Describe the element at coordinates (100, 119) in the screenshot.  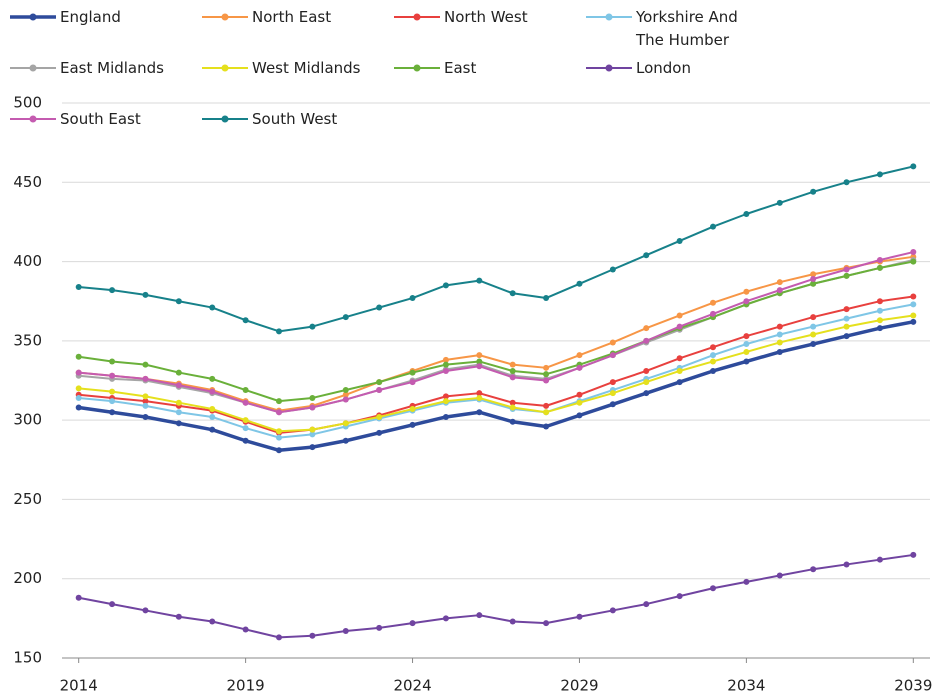
I see `legend-label: South East` at that location.